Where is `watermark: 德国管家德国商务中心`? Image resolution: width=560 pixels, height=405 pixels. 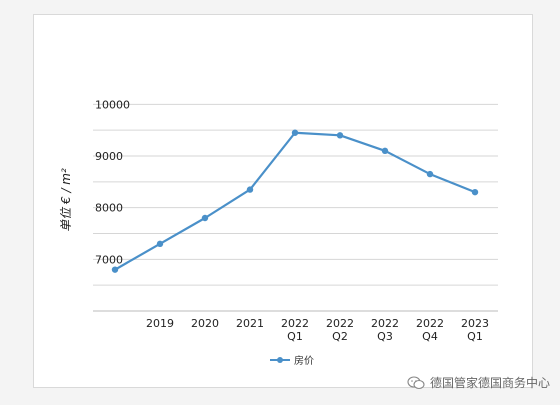 watermark: 德国管家德国商务中心 is located at coordinates (478, 382).